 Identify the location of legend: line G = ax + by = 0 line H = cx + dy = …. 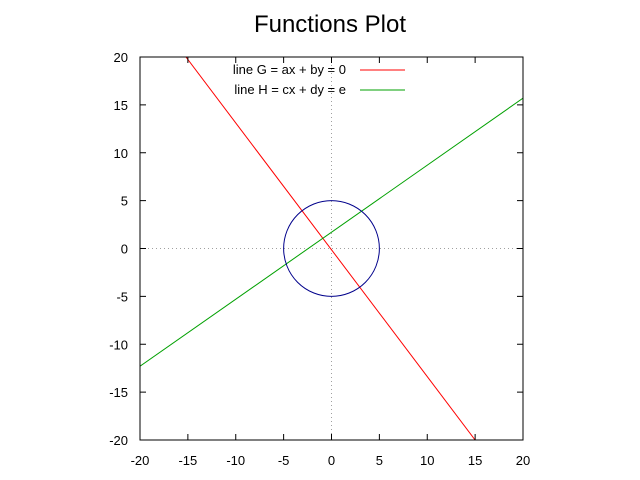
(319, 79).